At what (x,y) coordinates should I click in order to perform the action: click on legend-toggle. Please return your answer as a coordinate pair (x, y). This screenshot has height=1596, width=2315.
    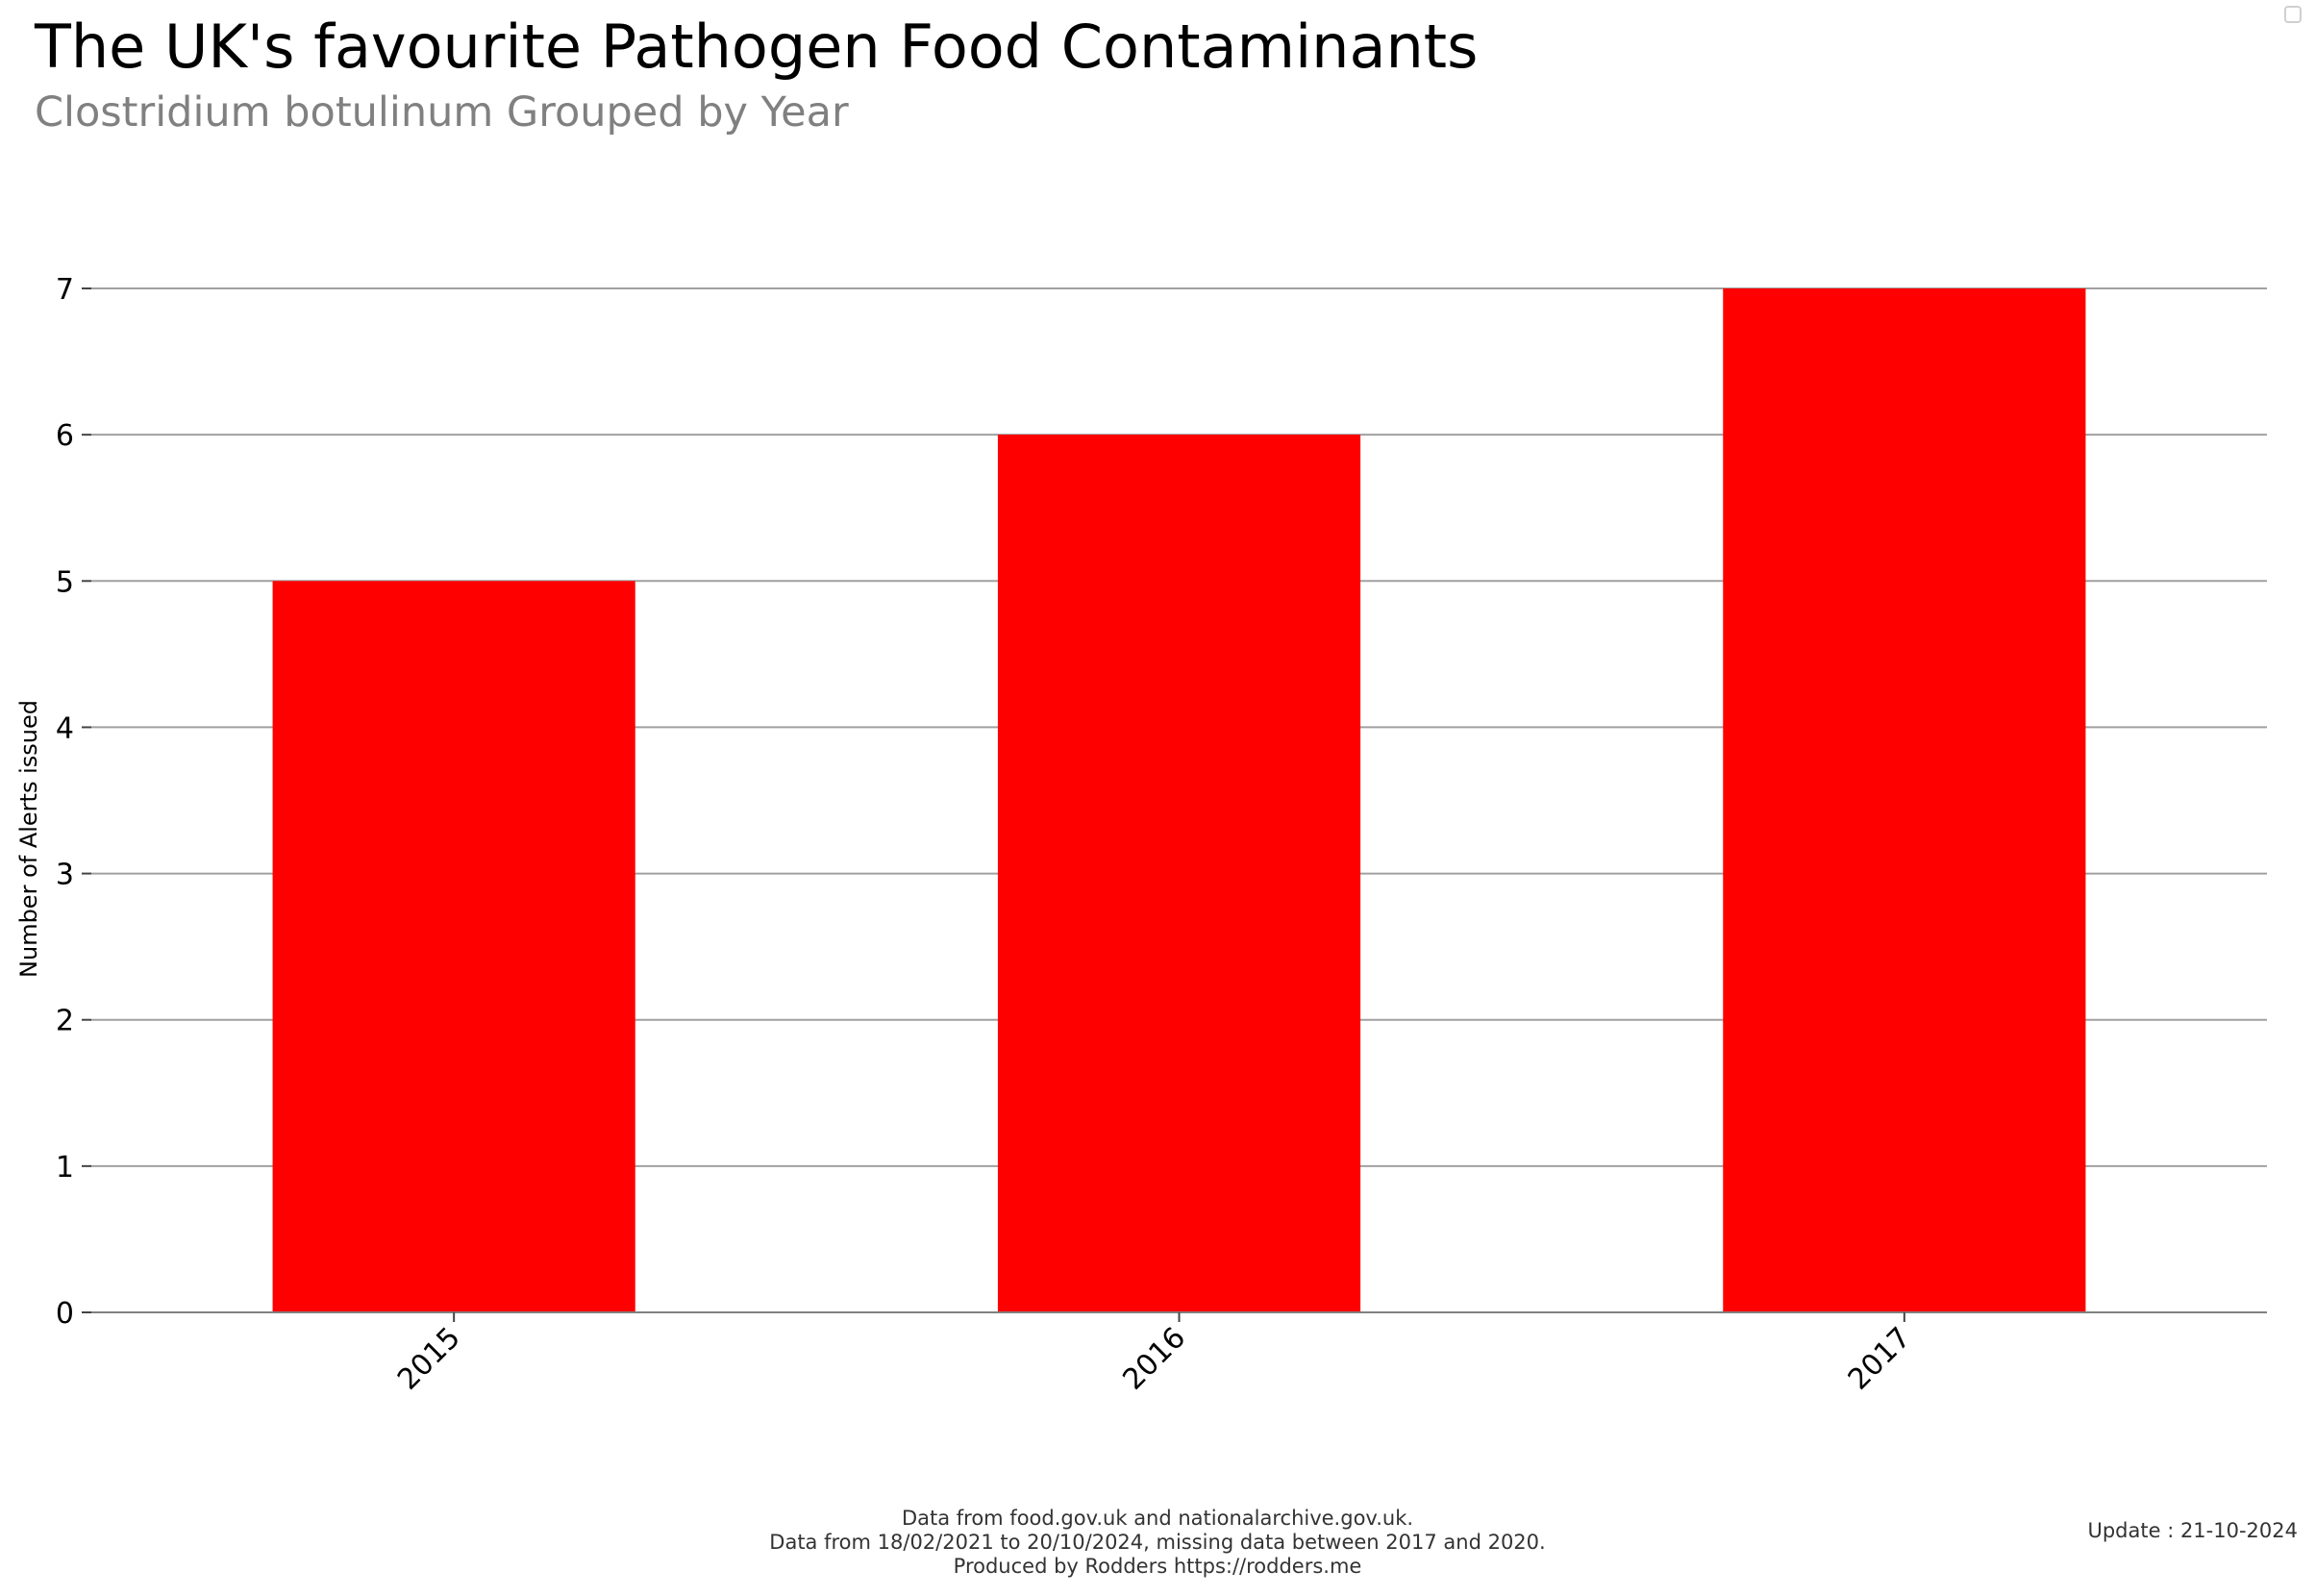
    Looking at the image, I should click on (2293, 14).